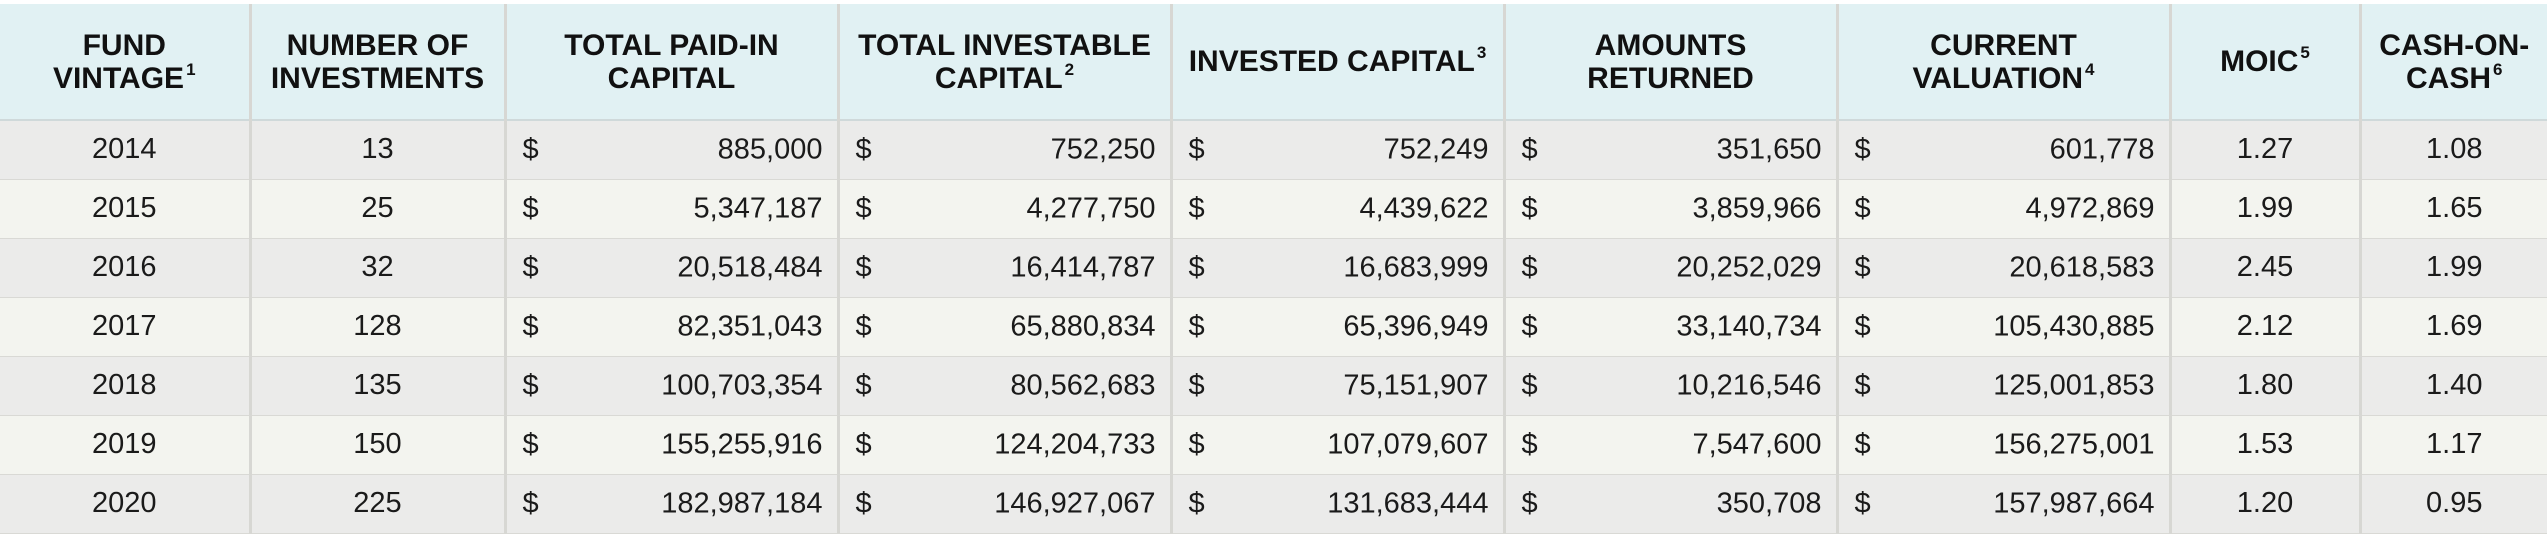 The height and width of the screenshot is (547, 2547). Describe the element at coordinates (2074, 326) in the screenshot. I see `amount-value: 105,430,885` at that location.